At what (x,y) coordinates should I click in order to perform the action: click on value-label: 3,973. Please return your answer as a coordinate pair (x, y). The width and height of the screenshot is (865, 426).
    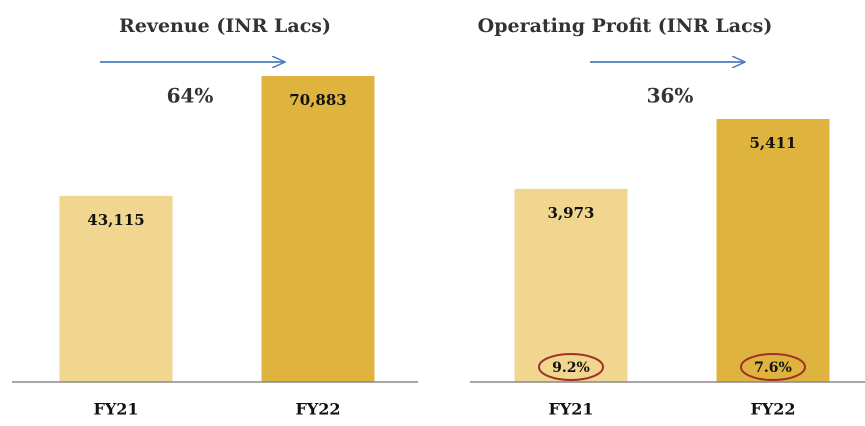
    Looking at the image, I should click on (571, 213).